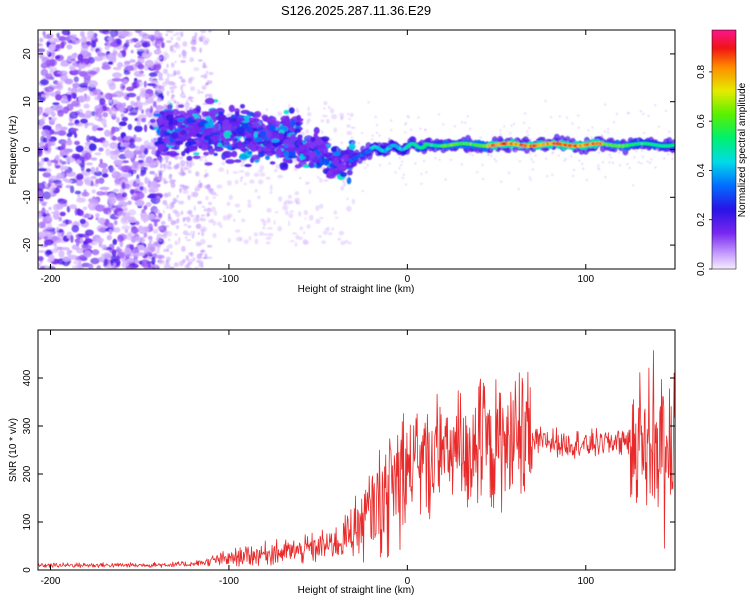 The height and width of the screenshot is (600, 750). Describe the element at coordinates (701, 121) in the screenshot. I see `colorbar-tick-label: 0.6` at that location.